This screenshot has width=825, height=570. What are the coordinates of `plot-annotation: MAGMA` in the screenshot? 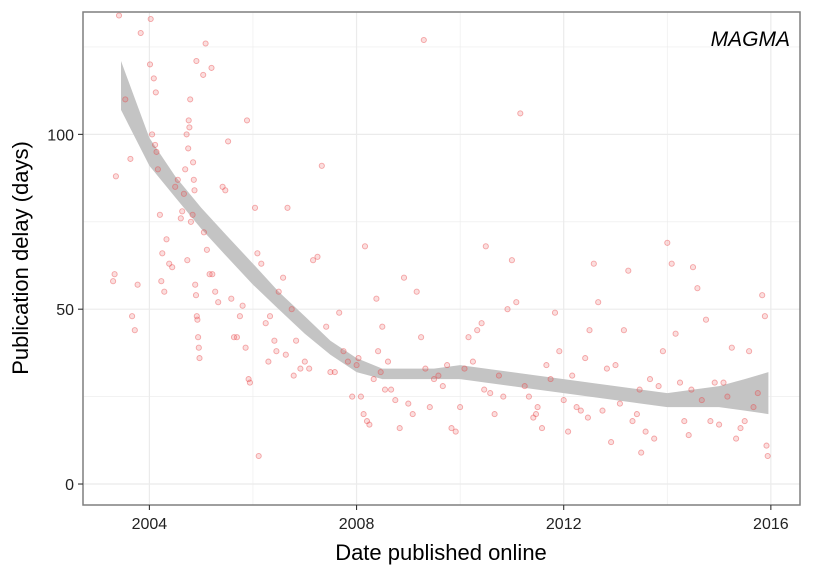 It's located at (750, 39).